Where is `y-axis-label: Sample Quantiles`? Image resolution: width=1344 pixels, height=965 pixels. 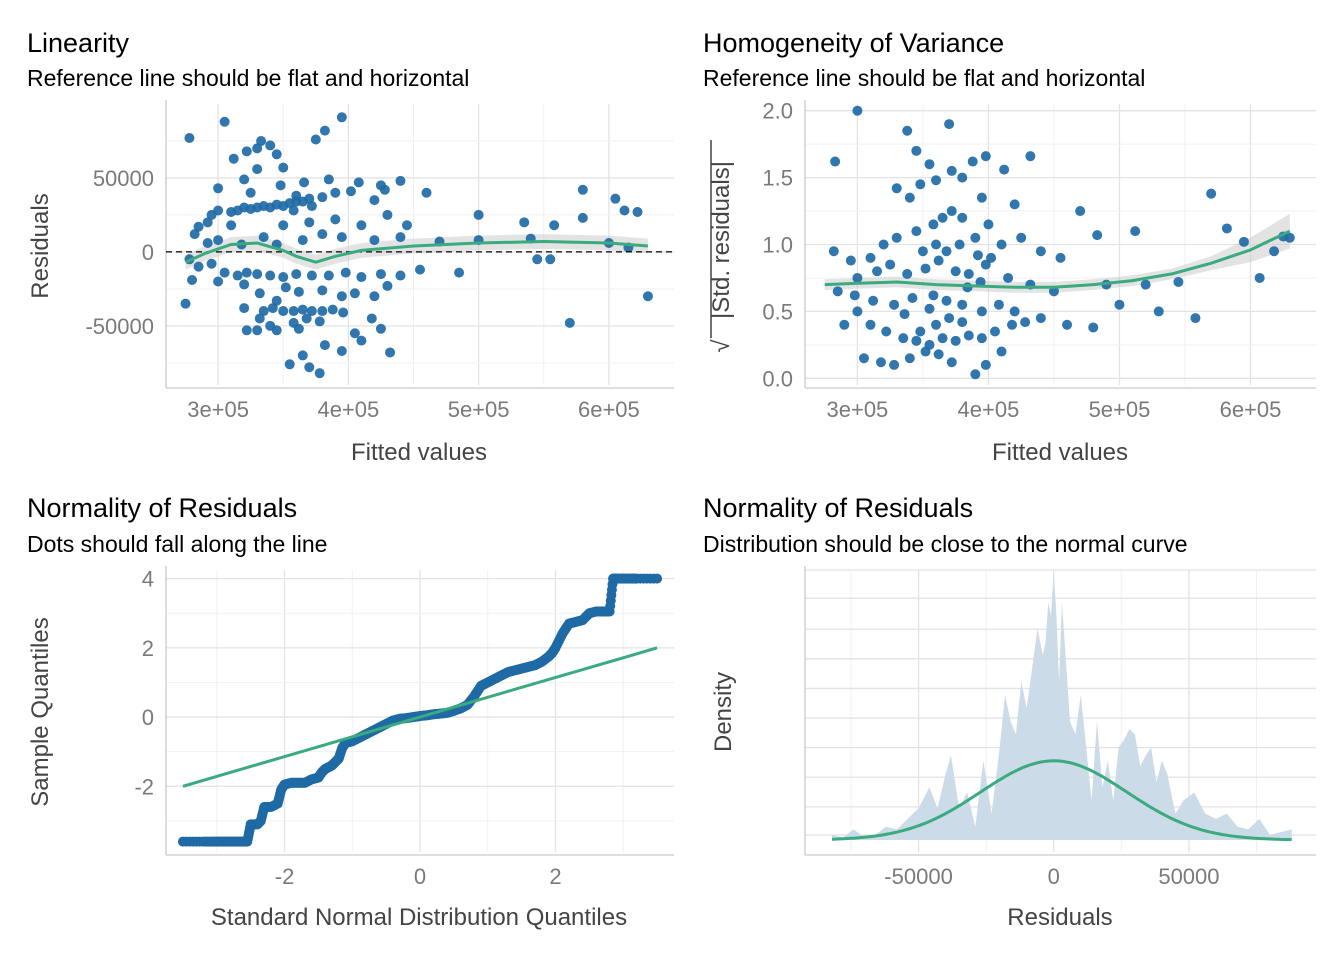
y-axis-label: Sample Quantiles is located at coordinates (40, 711).